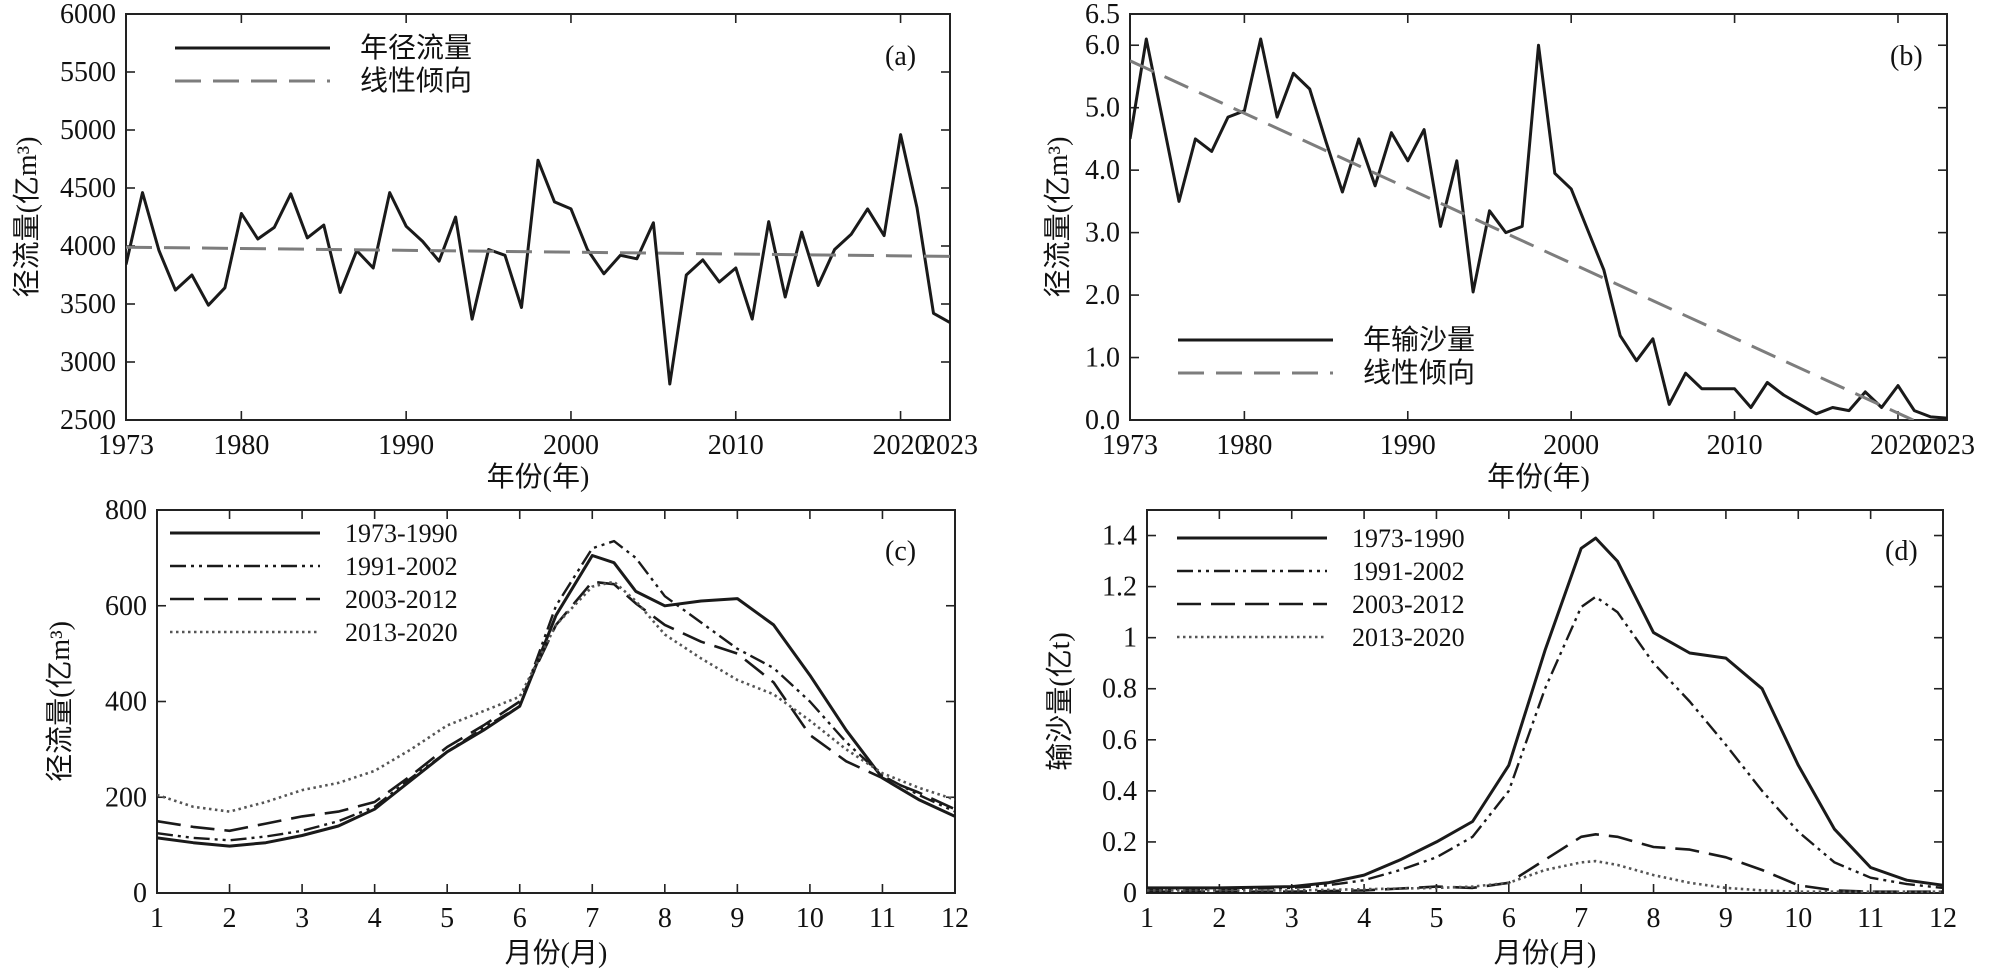 The height and width of the screenshot is (971, 2000). What do you see at coordinates (1906, 56) in the screenshot?
I see `panel-label: (b)` at bounding box center [1906, 56].